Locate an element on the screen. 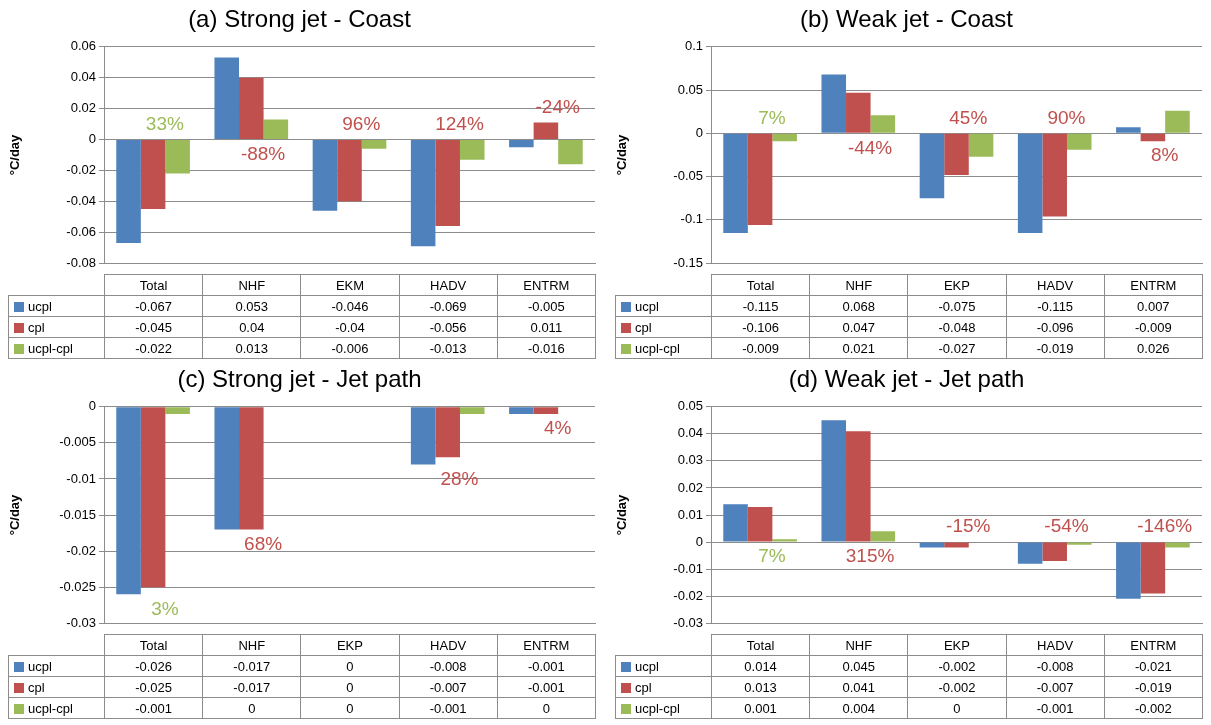  y-tick-label: 0.06 is located at coordinates (83, 46).